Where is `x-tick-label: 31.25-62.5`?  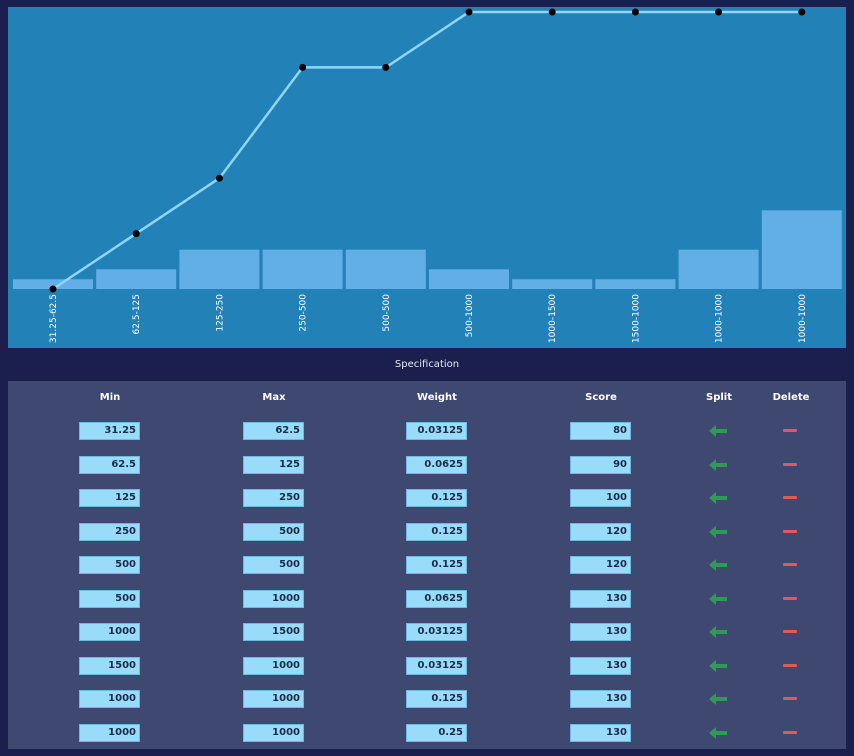 x-tick-label: 31.25-62.5 is located at coordinates (54, 318).